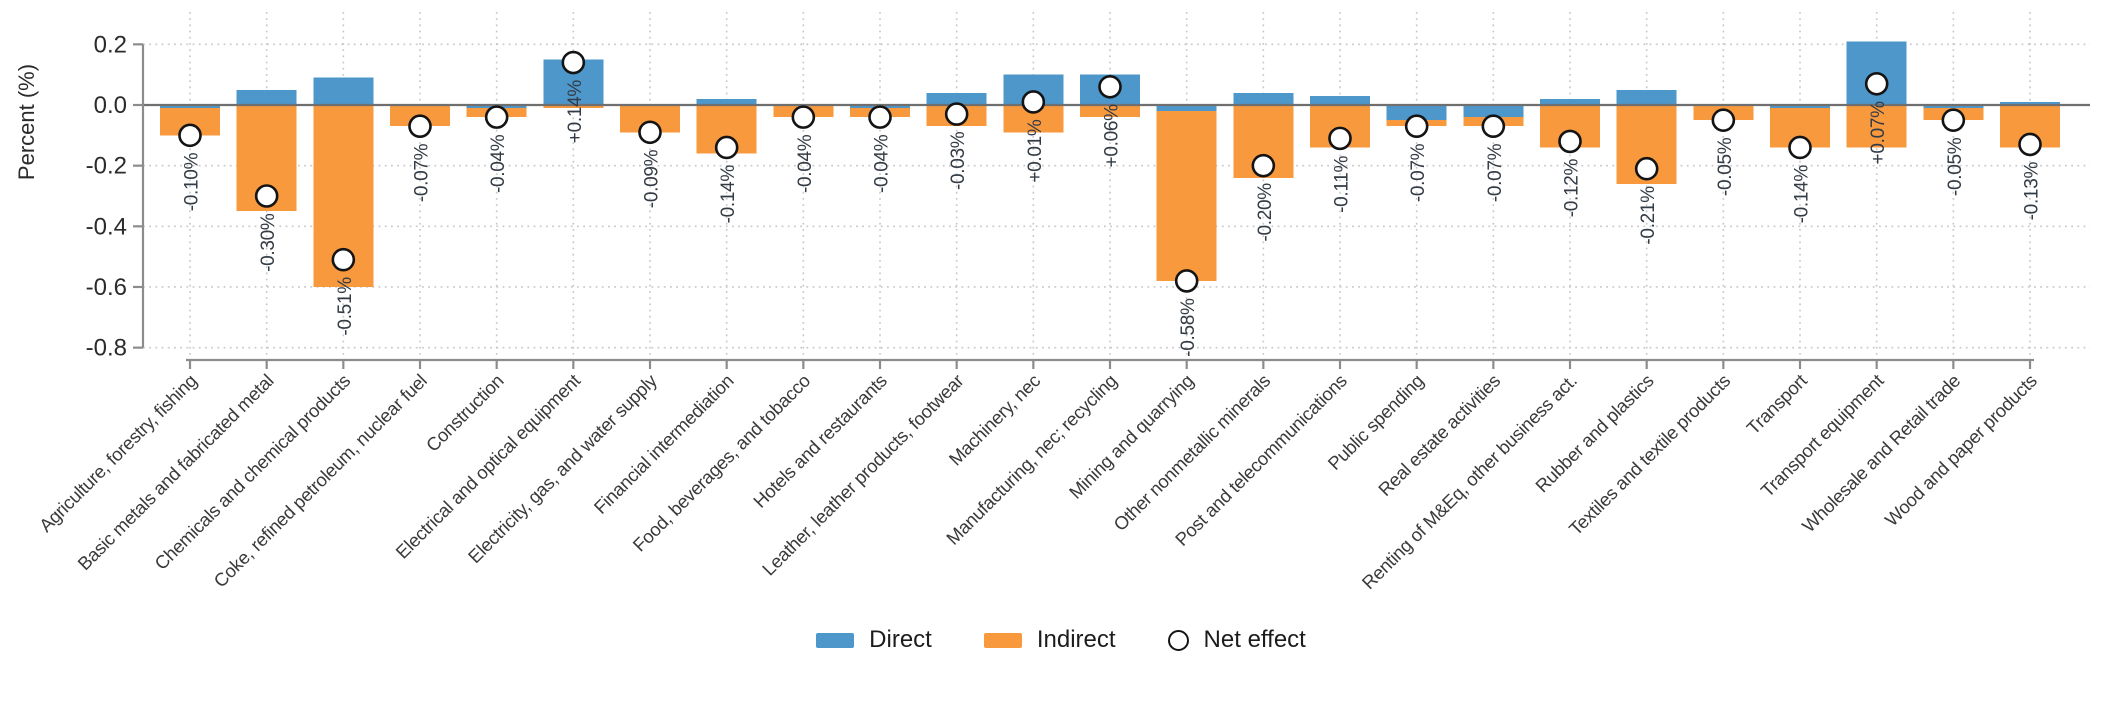 The image size is (2122, 707). What do you see at coordinates (345, 306) in the screenshot?
I see `net-effect-label: -0.51%` at bounding box center [345, 306].